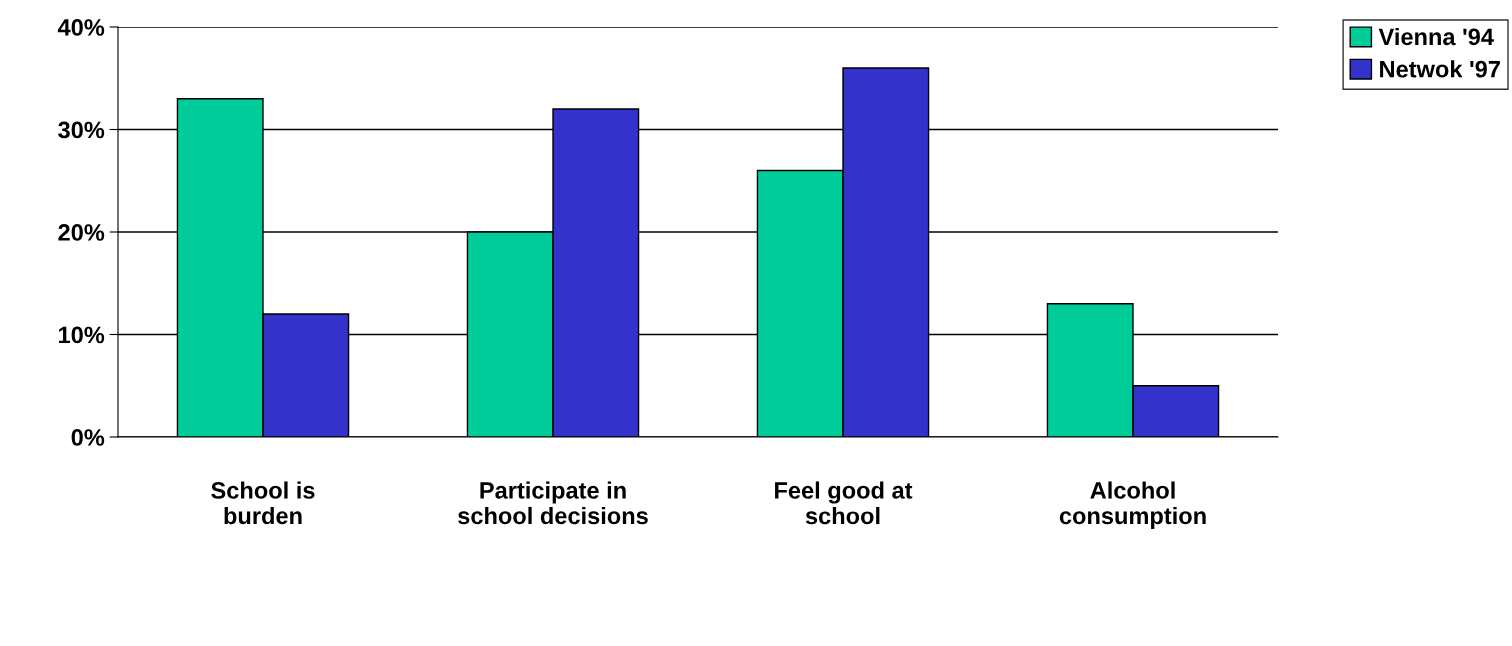  Describe the element at coordinates (81, 130) in the screenshot. I see `y-tick-label: 30%` at that location.